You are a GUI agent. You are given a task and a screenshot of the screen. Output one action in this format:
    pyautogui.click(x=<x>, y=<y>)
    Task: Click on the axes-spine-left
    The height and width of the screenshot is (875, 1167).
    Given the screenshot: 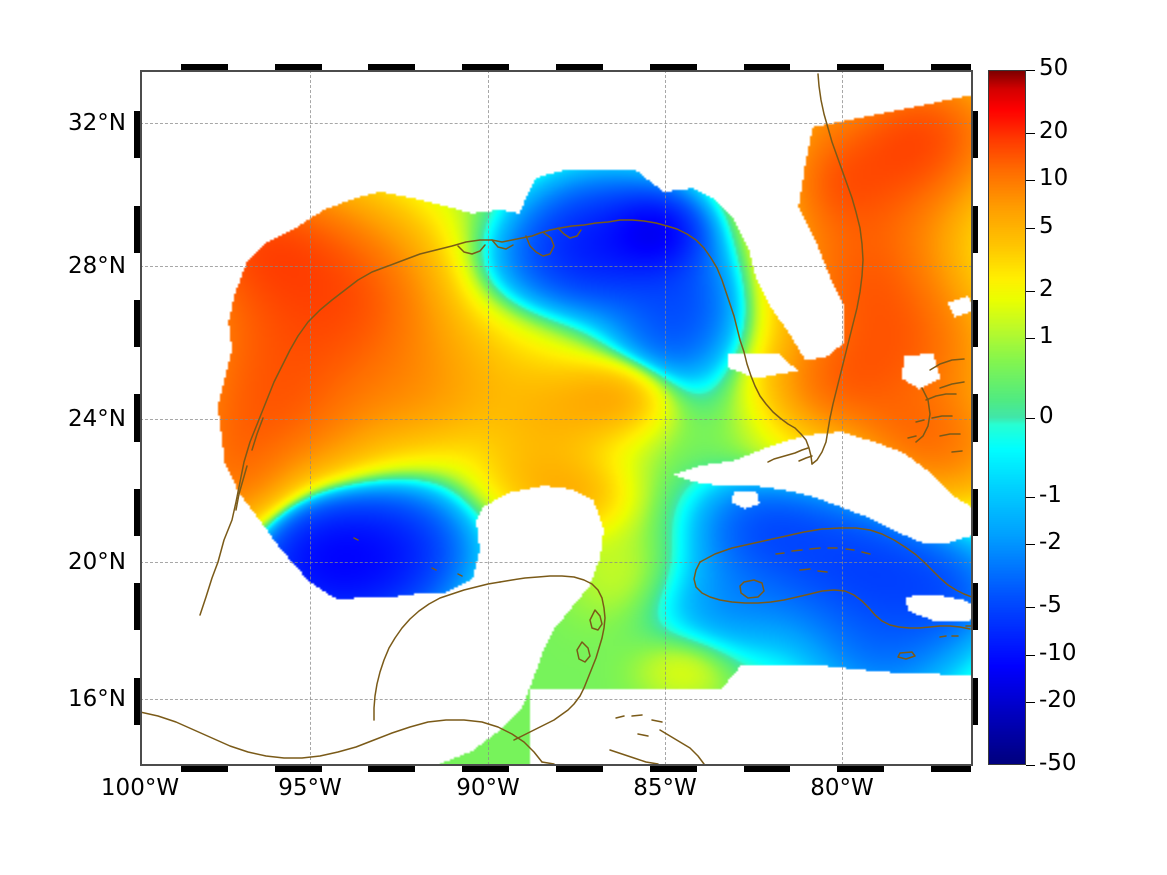 What is the action you would take?
    pyautogui.click(x=141, y=418)
    